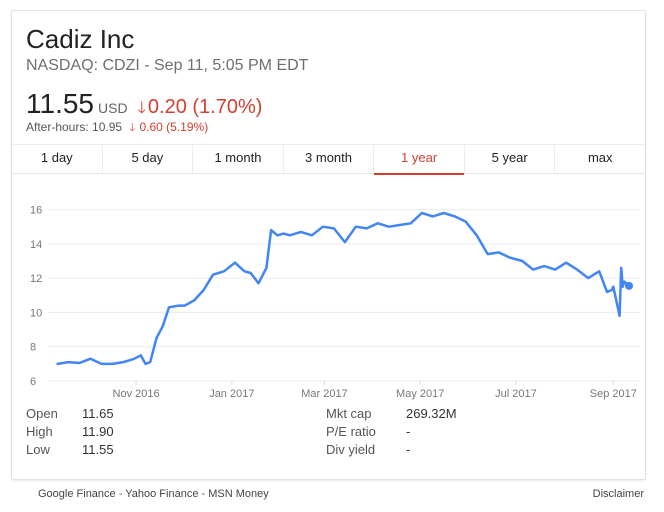  What do you see at coordinates (351, 449) in the screenshot?
I see `stat-label: Div yield` at bounding box center [351, 449].